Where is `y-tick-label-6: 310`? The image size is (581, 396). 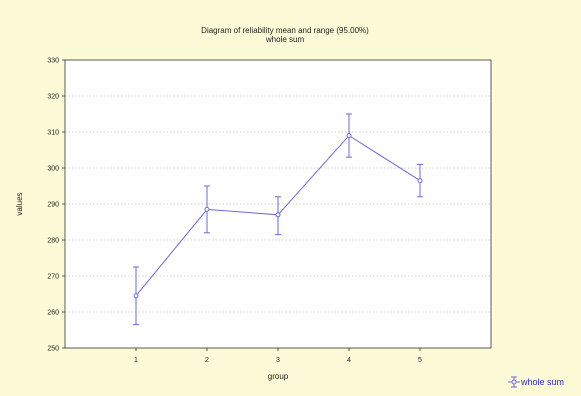
y-tick-label-6: 310 is located at coordinates (53, 133).